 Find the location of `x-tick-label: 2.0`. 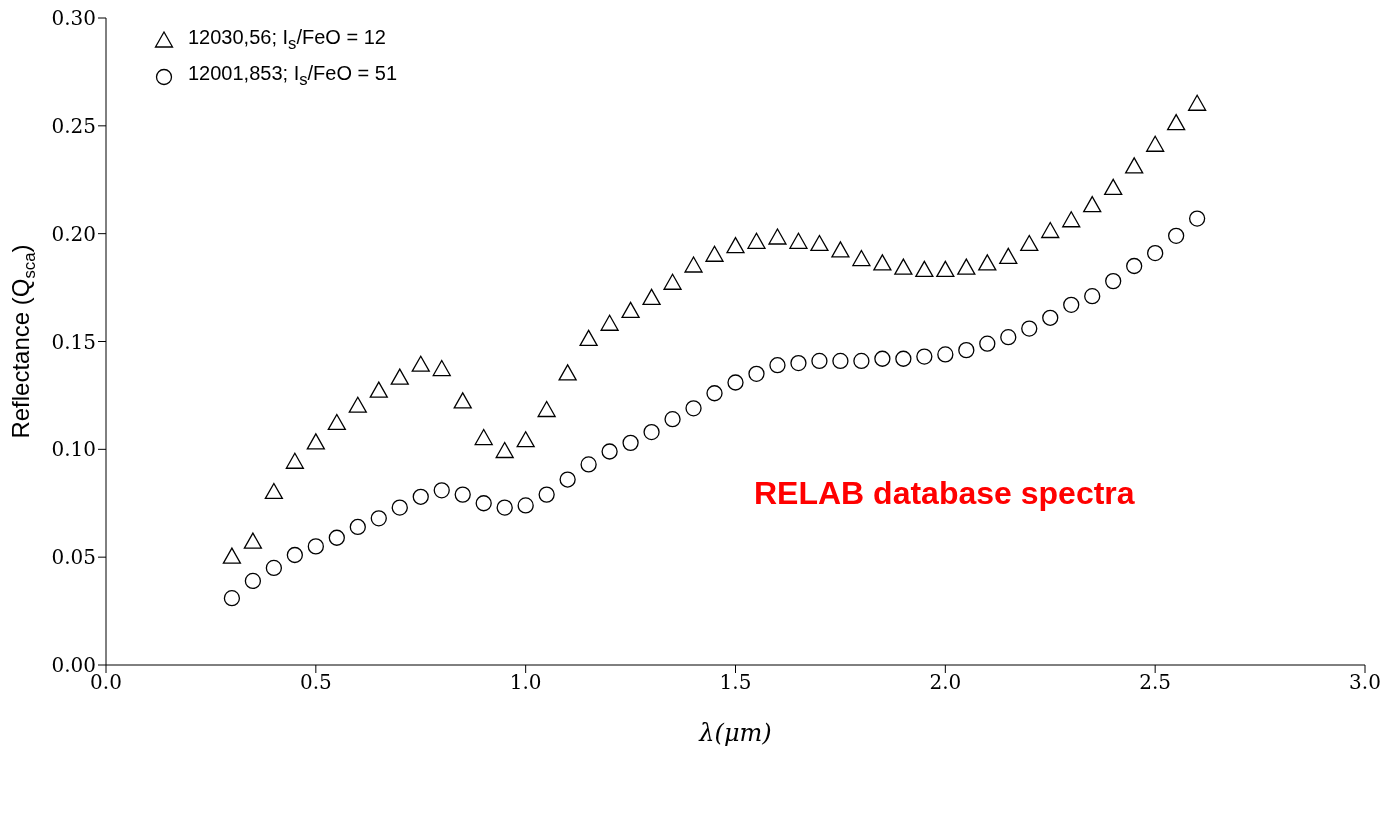

x-tick-label: 2.0 is located at coordinates (945, 682).